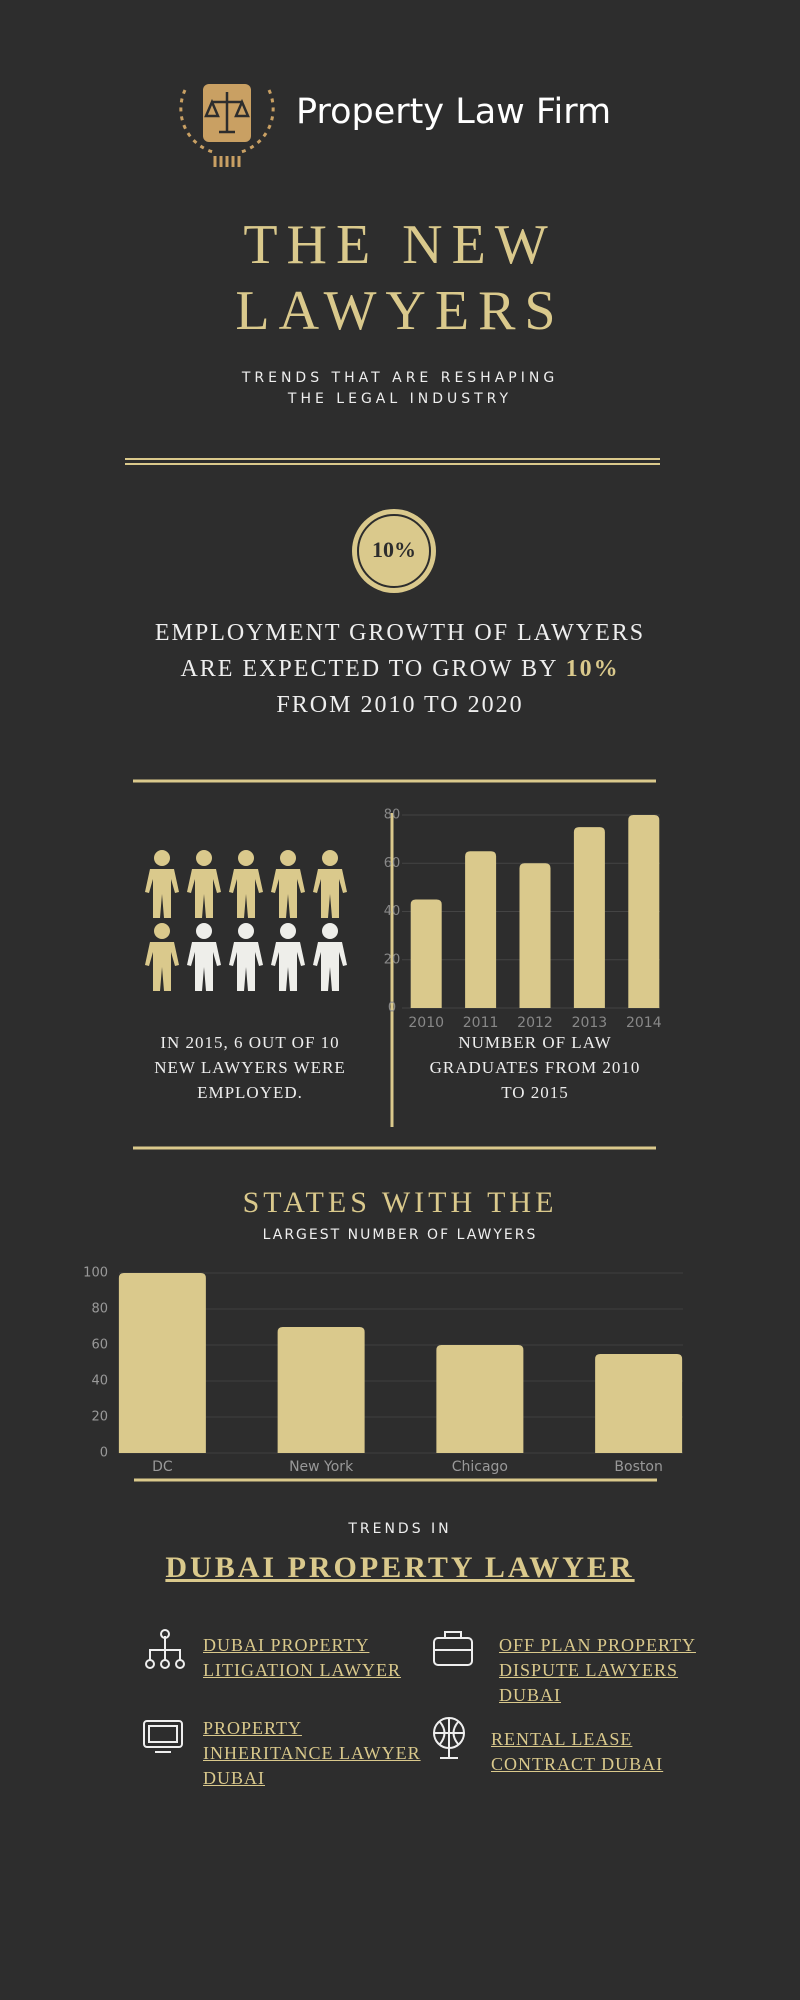  What do you see at coordinates (644, 1023) in the screenshot?
I see `x-tick-label: 2014` at bounding box center [644, 1023].